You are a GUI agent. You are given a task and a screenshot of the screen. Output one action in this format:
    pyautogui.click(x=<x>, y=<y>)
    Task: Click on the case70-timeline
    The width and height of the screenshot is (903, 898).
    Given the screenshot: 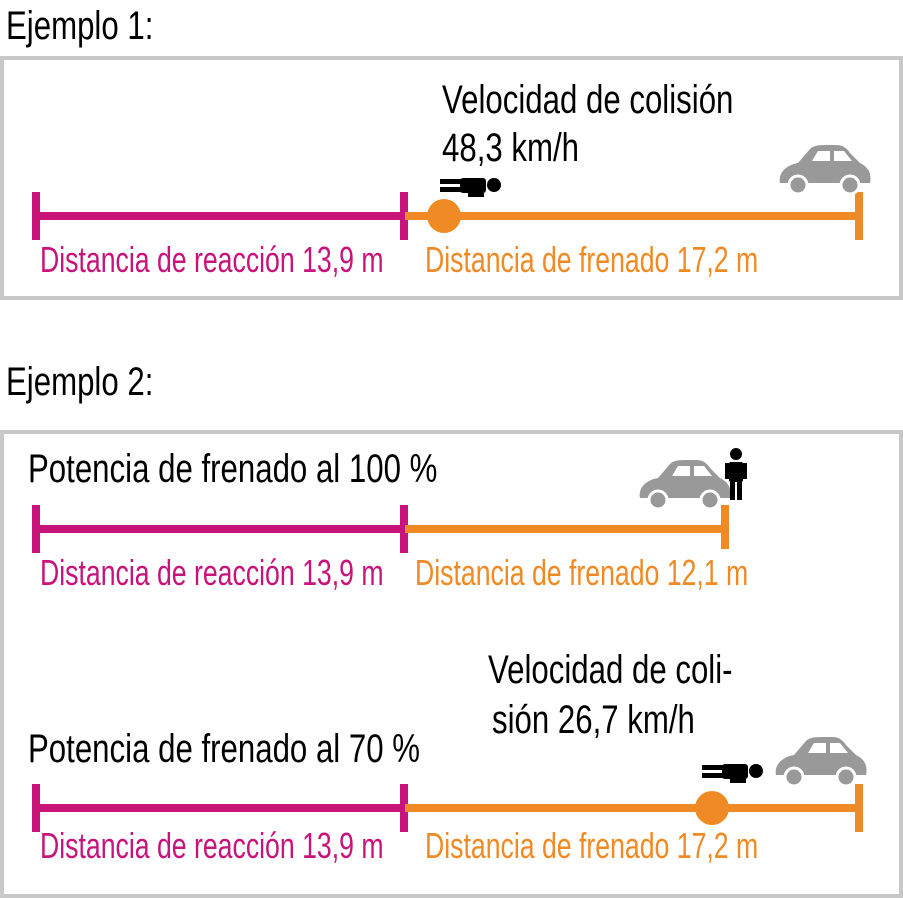 What is the action you would take?
    pyautogui.click(x=450, y=783)
    